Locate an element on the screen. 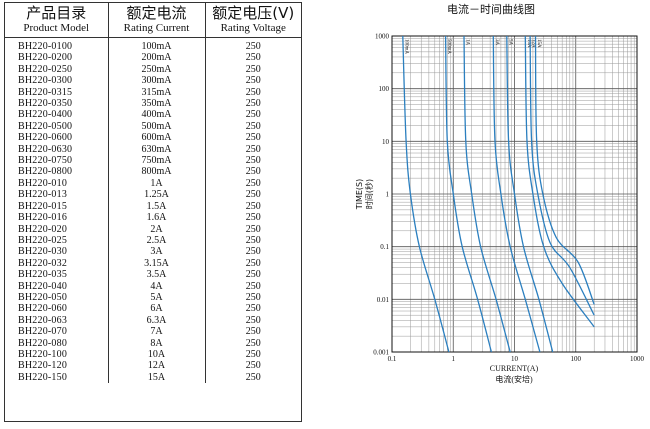 This screenshot has width=650, height=429. cell-rating-current: 2.5A is located at coordinates (157, 240).